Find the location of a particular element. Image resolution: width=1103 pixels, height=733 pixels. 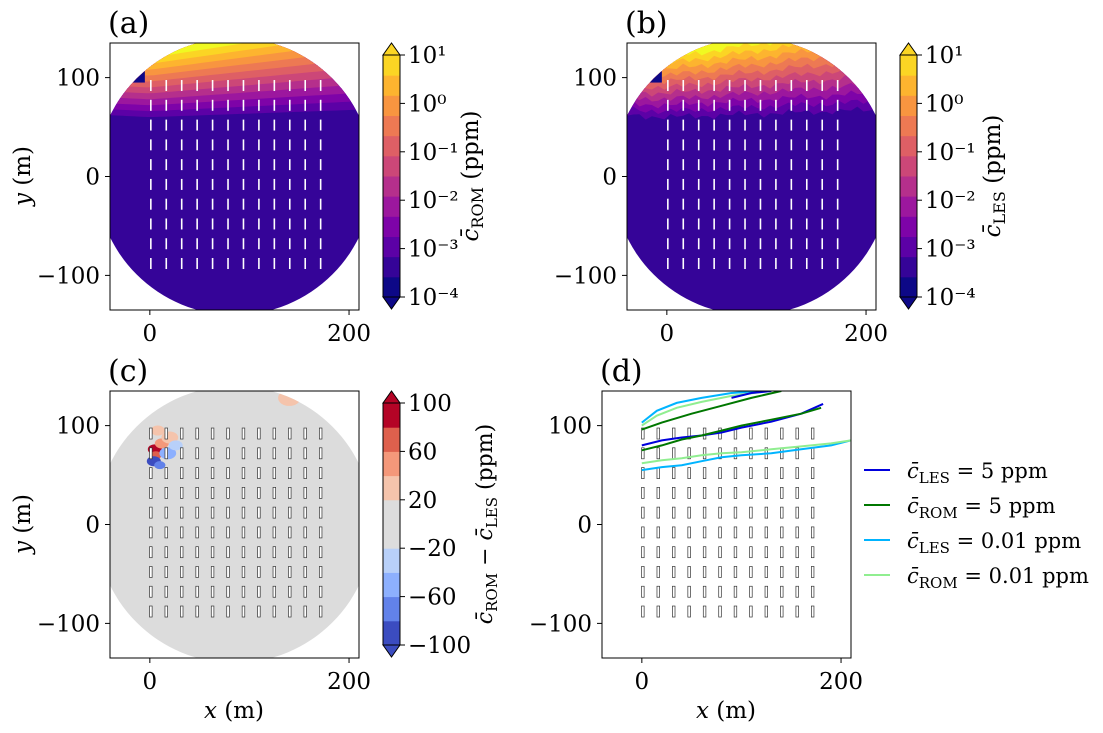

colorbar-tick-label: 10¹ is located at coordinates (427, 56).